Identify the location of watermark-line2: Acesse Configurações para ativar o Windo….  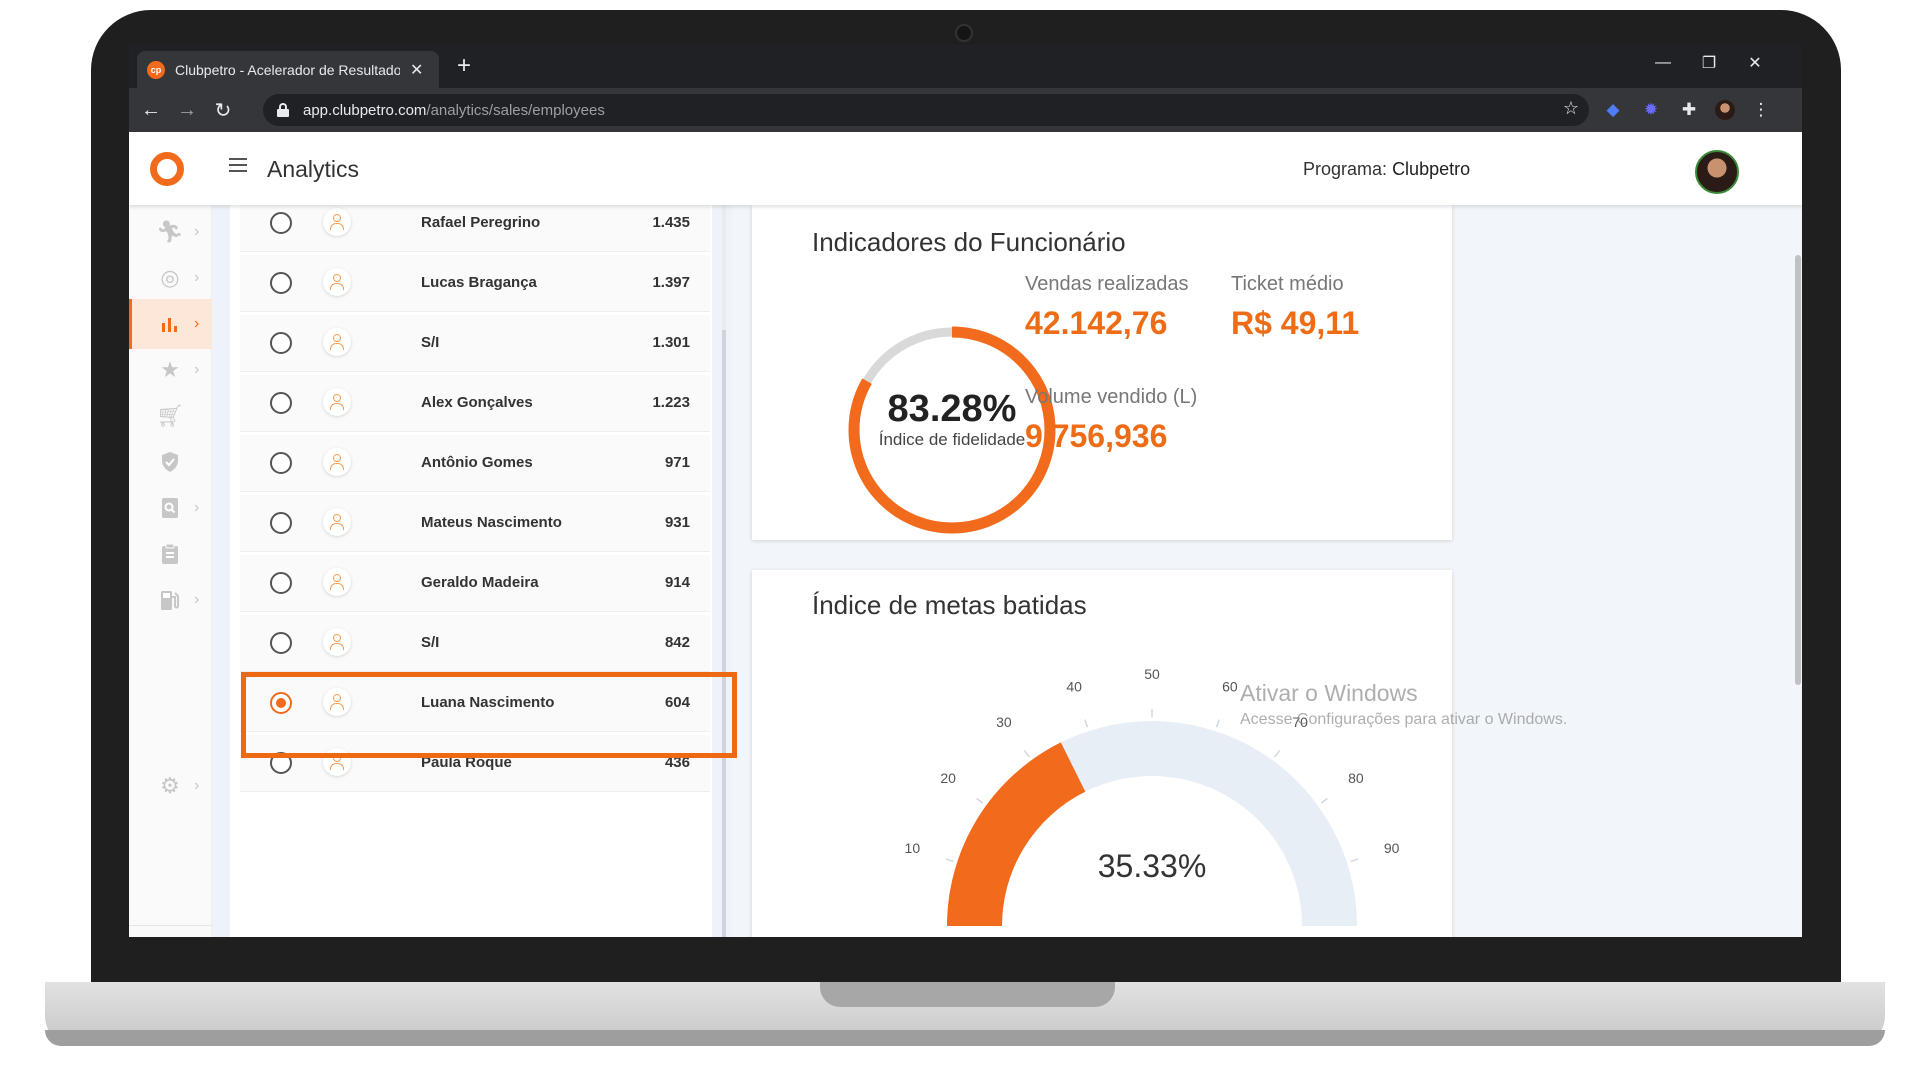
(1404, 719).